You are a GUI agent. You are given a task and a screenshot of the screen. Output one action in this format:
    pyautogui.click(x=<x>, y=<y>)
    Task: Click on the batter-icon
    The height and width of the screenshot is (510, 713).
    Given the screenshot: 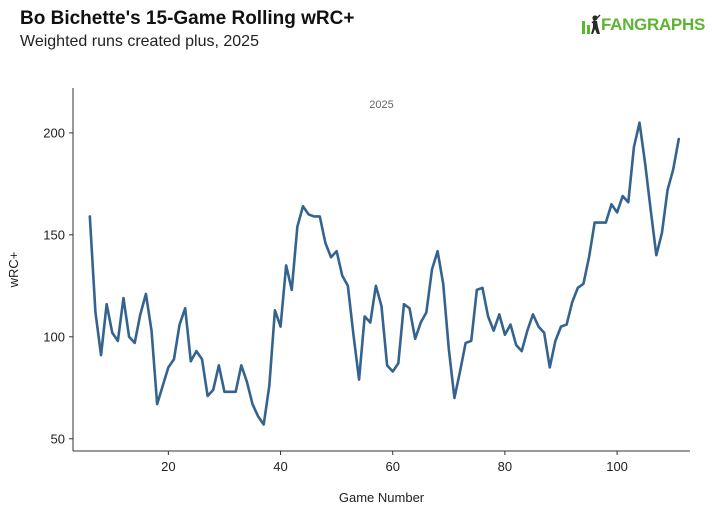 What is the action you would take?
    pyautogui.click(x=591, y=24)
    